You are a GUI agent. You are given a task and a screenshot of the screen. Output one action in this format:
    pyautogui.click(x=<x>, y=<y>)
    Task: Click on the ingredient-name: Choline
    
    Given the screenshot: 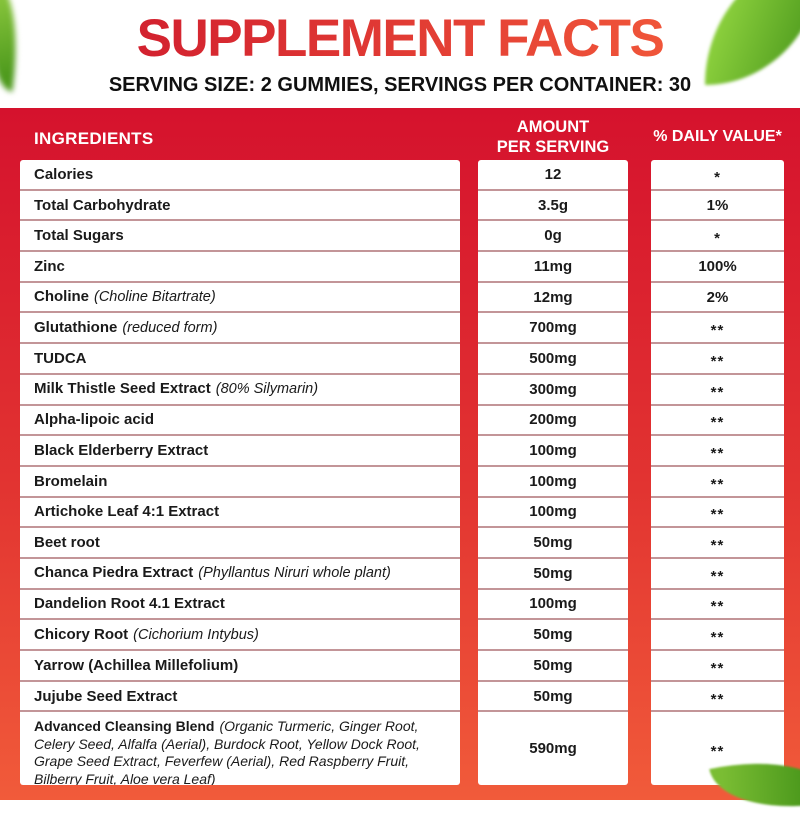 What is the action you would take?
    pyautogui.click(x=61, y=297)
    